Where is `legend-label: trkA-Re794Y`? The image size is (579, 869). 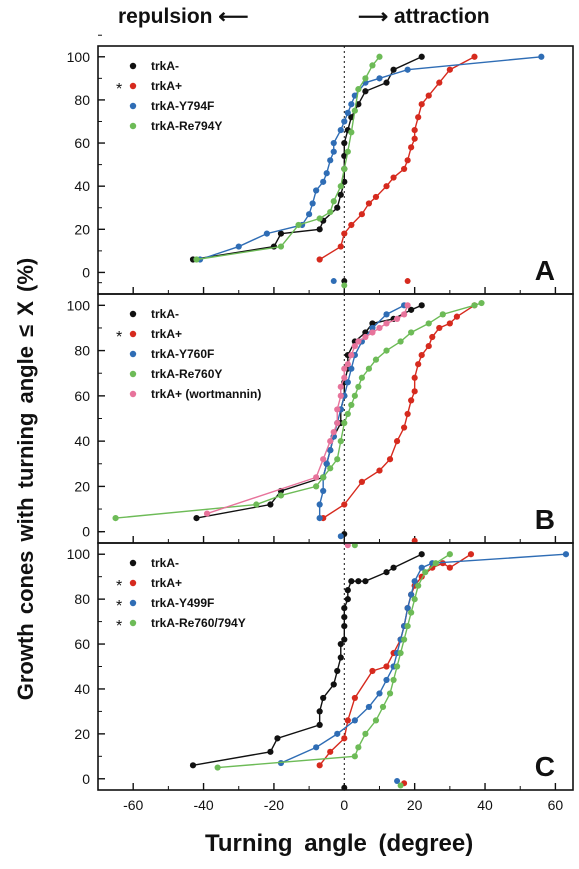 legend-label: trkA-Re794Y is located at coordinates (186, 126).